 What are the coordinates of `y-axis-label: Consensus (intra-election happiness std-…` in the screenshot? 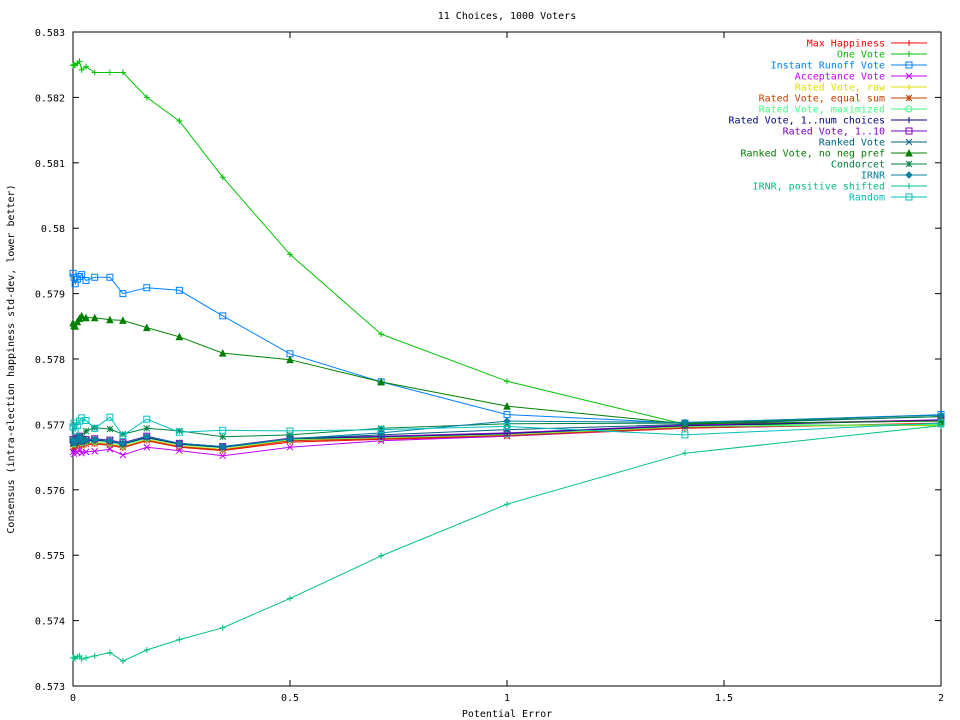 It's located at (11, 358).